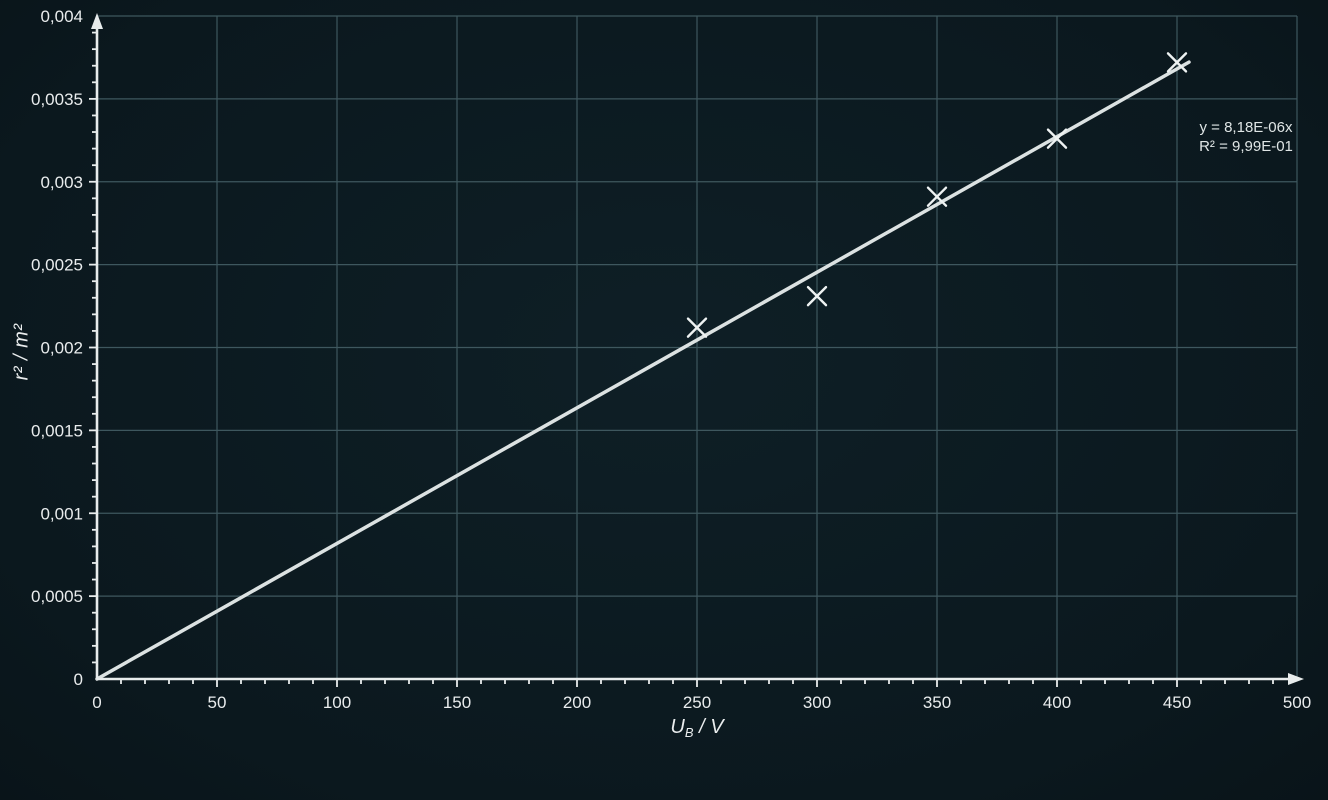 The width and height of the screenshot is (1328, 800). I want to click on x-tick-label: 500, so click(1297, 702).